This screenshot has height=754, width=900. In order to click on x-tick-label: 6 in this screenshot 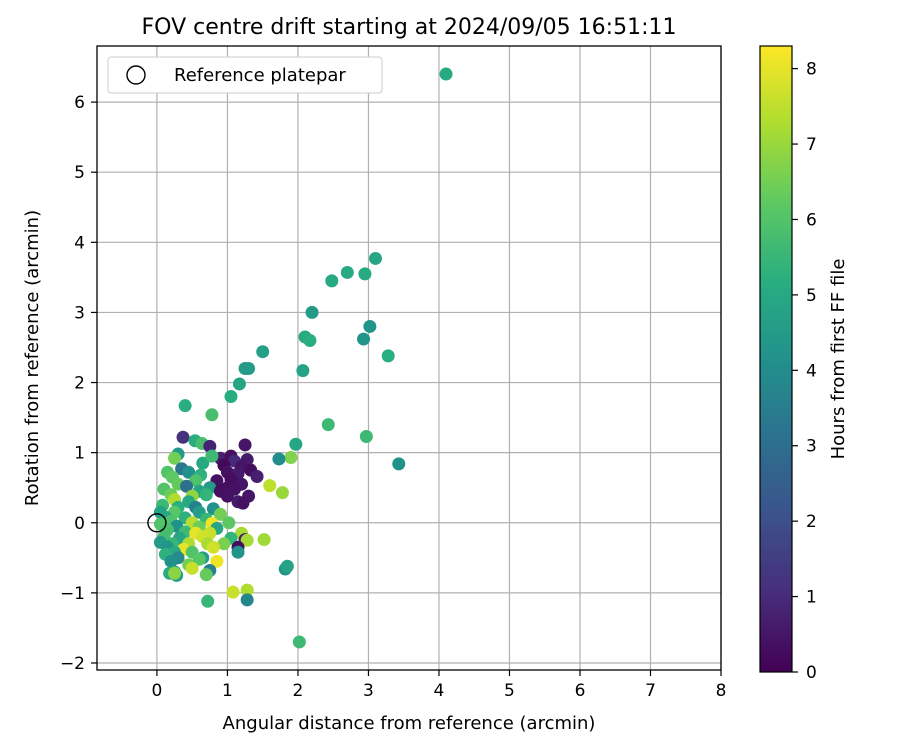, I will do `click(580, 691)`.